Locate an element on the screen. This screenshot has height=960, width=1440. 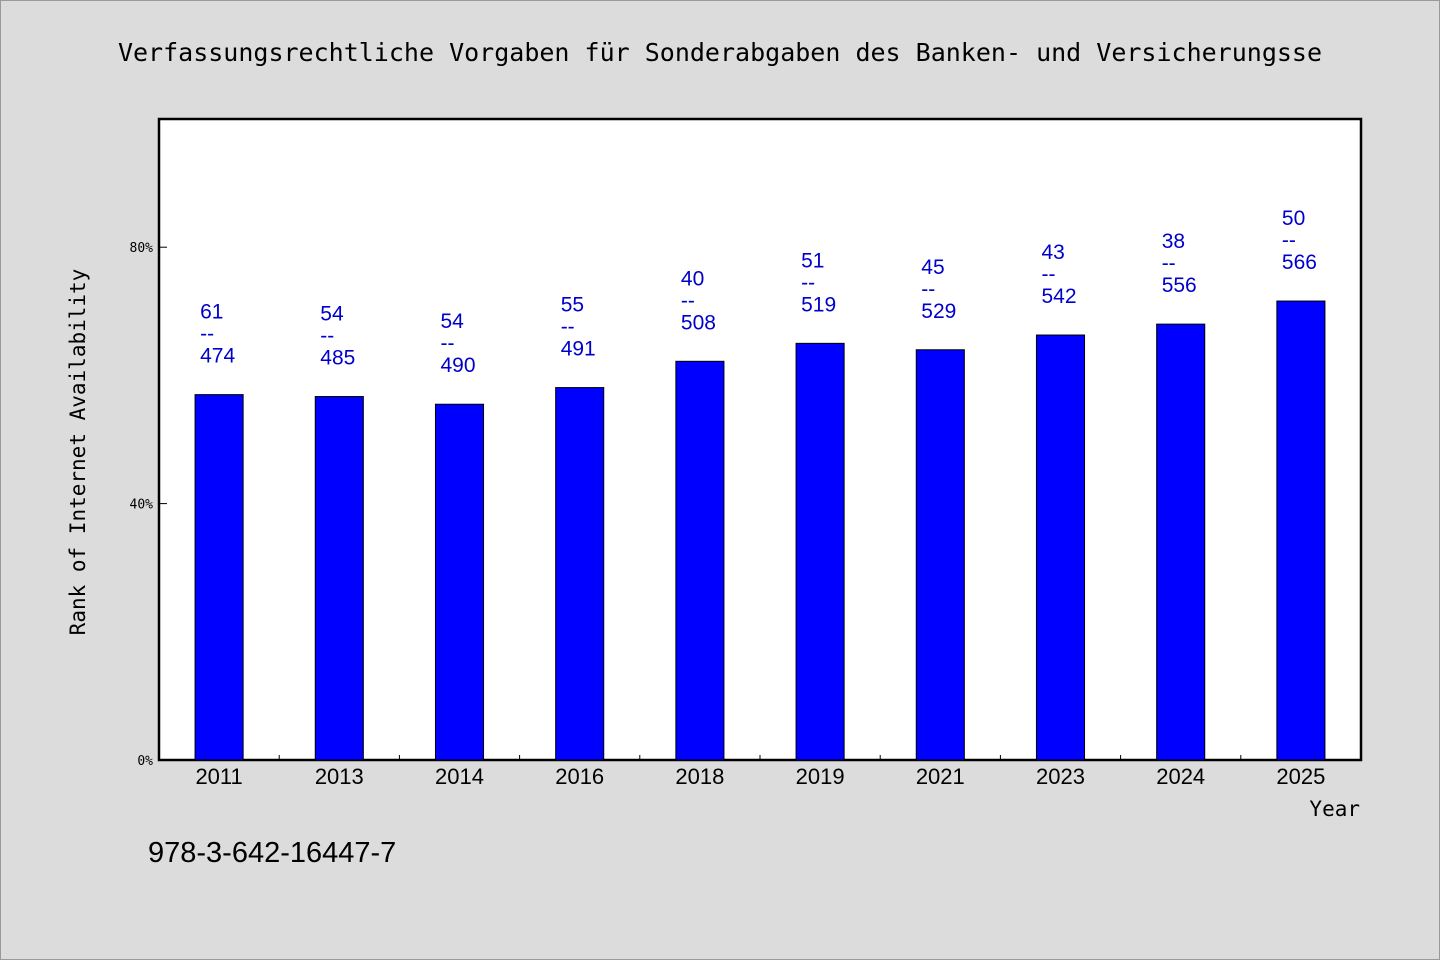
y-axis-ticks: 0% 40% 80% is located at coordinates (148, 505).